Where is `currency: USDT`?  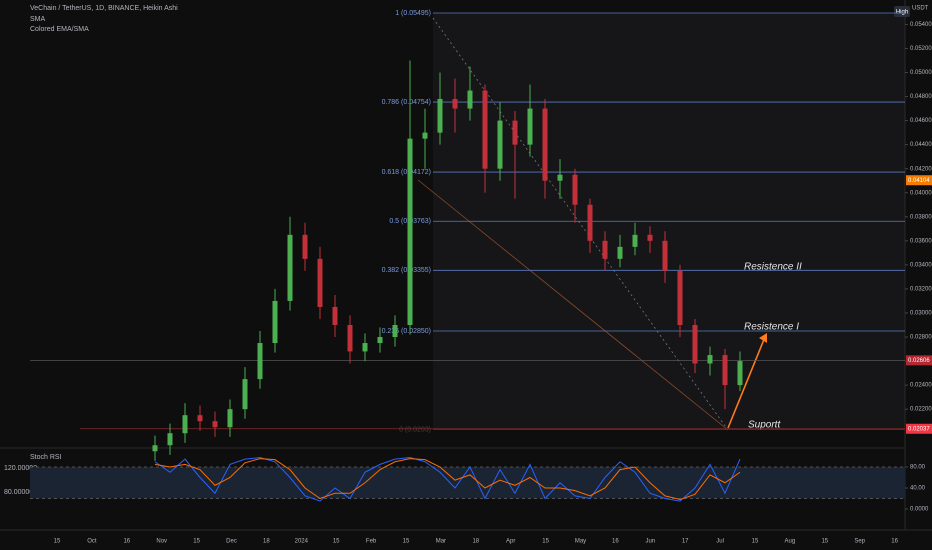
currency: USDT is located at coordinates (920, 9).